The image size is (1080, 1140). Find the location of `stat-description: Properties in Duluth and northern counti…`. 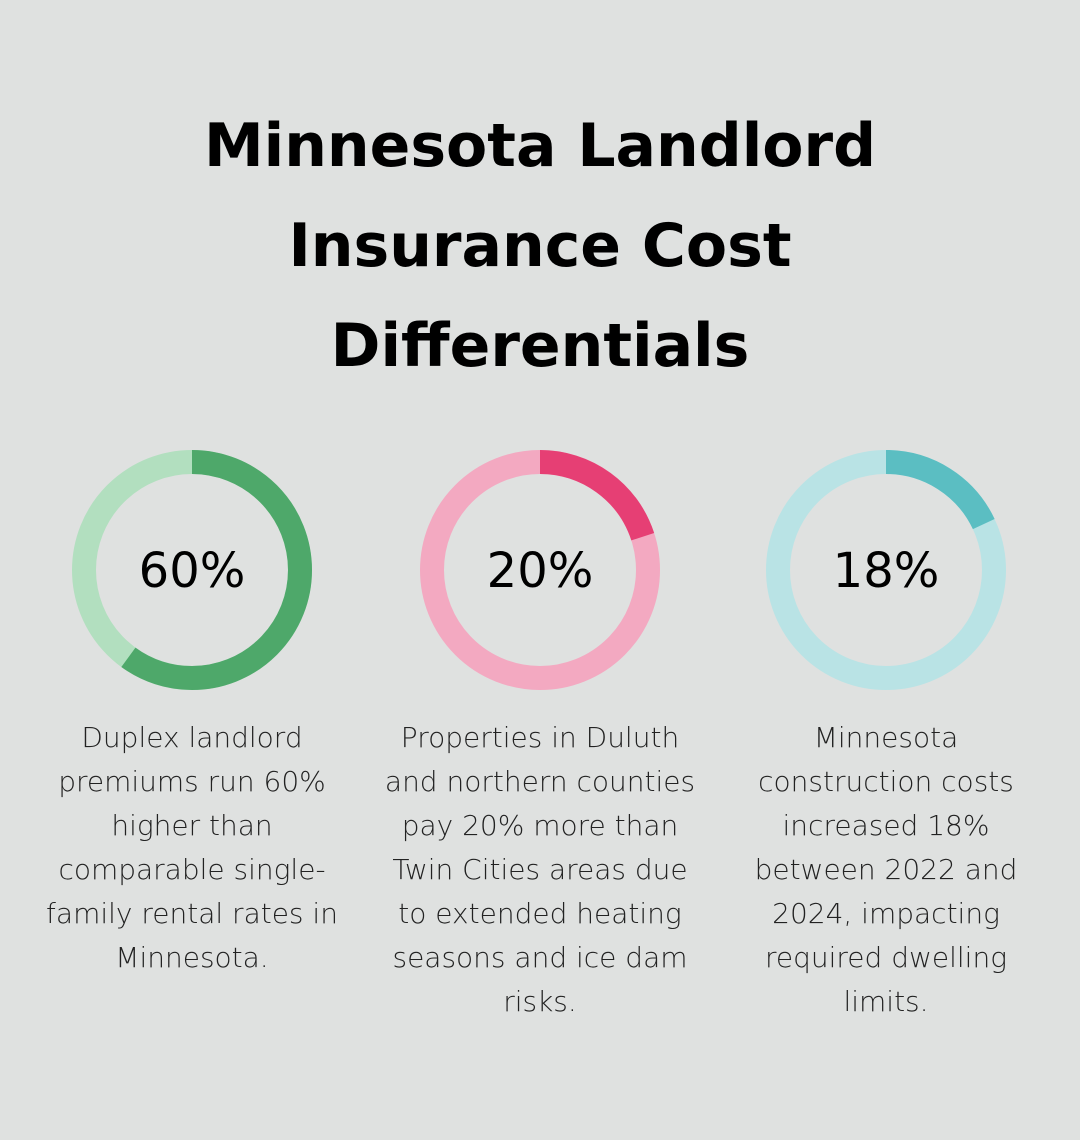

stat-description: Properties in Duluth and northern counti… is located at coordinates (540, 869).